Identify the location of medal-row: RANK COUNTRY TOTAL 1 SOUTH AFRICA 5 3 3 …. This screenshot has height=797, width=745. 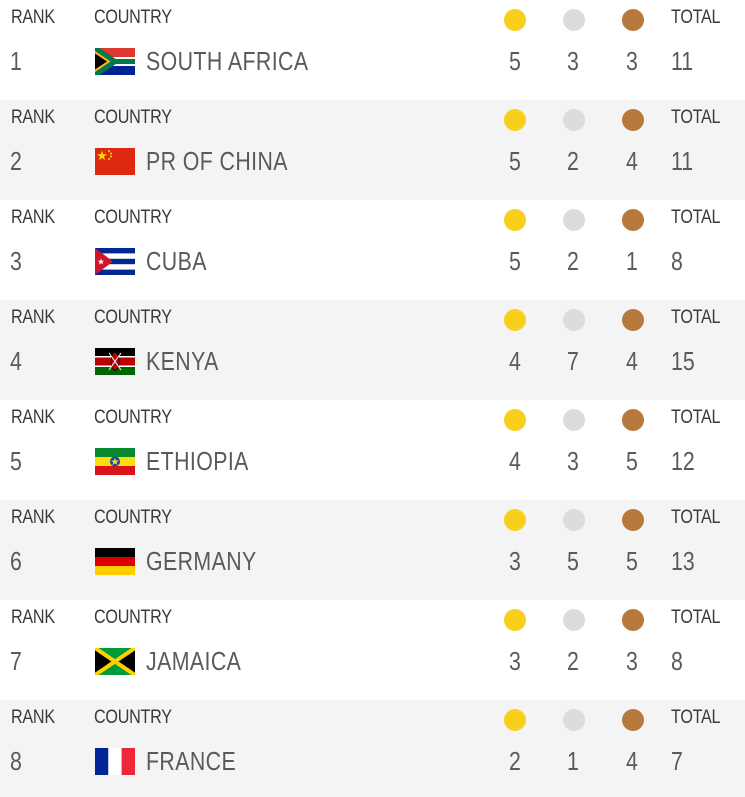
(372, 50).